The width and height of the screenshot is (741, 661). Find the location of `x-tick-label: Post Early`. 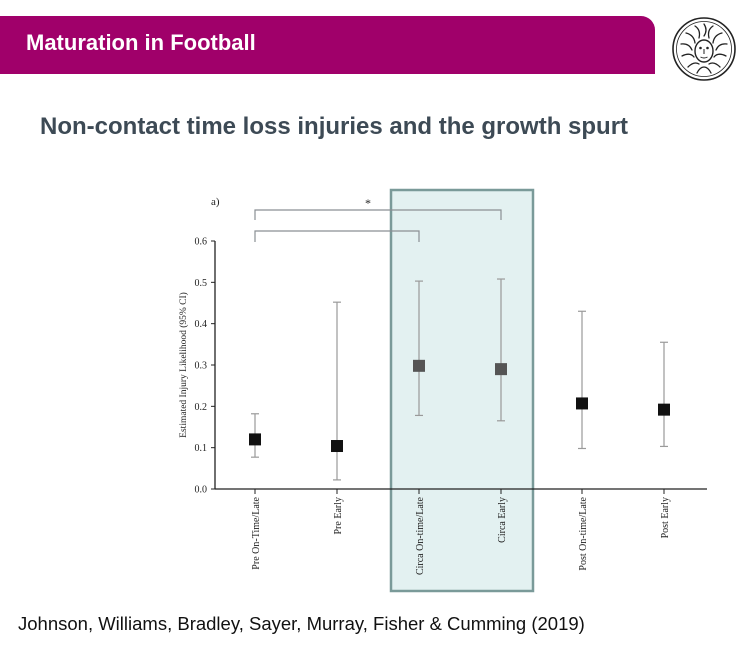

x-tick-label: Post Early is located at coordinates (665, 517).